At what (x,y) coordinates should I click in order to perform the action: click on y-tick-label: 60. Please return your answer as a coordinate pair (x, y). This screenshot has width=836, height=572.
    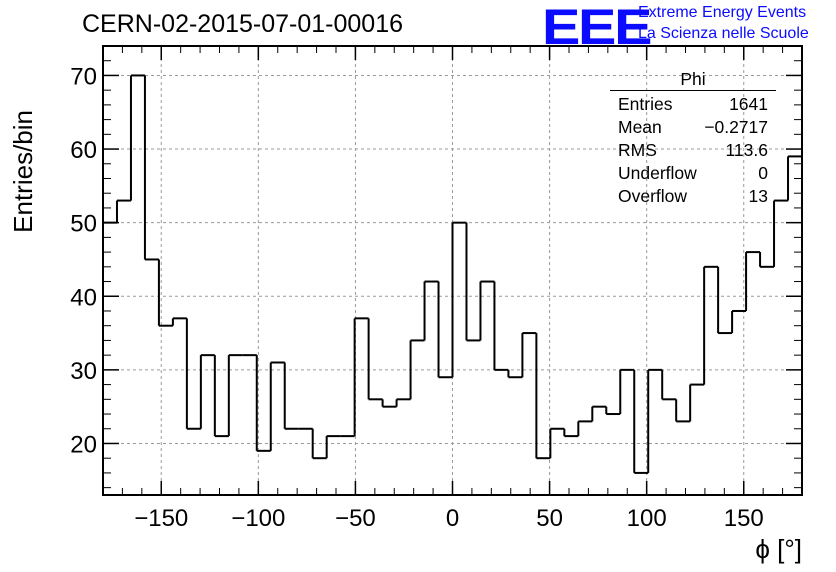
    Looking at the image, I should click on (83, 150).